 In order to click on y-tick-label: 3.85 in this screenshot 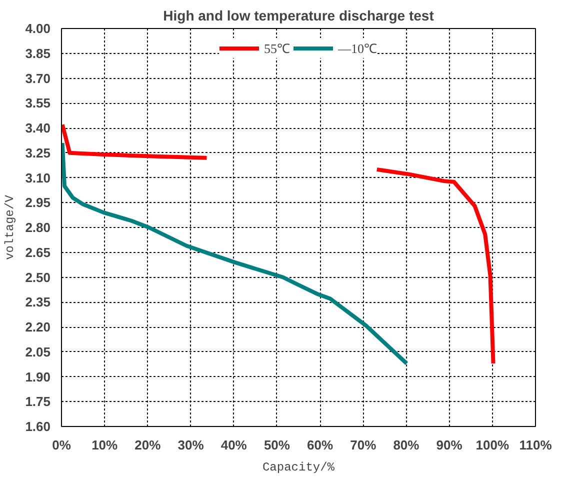, I will do `click(38, 53)`.